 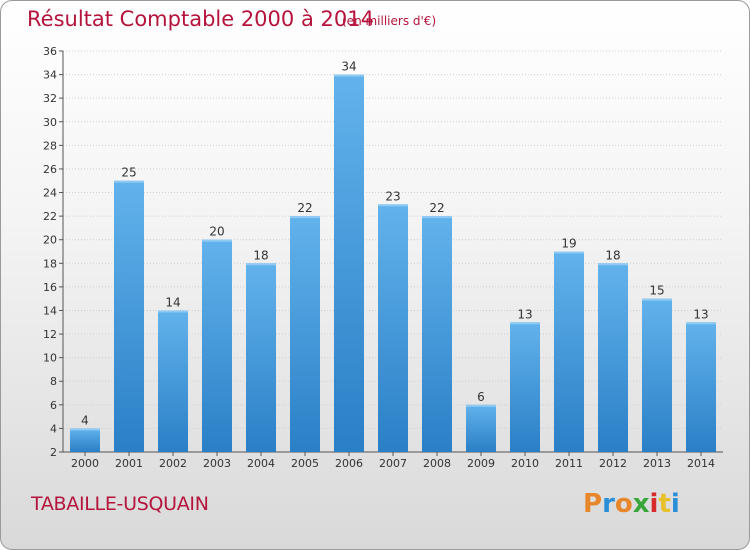 I want to click on bar-2008, so click(x=437, y=334).